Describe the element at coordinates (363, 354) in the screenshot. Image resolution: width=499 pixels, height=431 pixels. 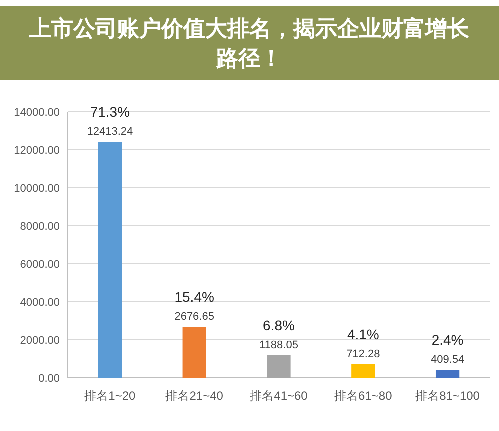
I see `data-label: 712.28` at that location.